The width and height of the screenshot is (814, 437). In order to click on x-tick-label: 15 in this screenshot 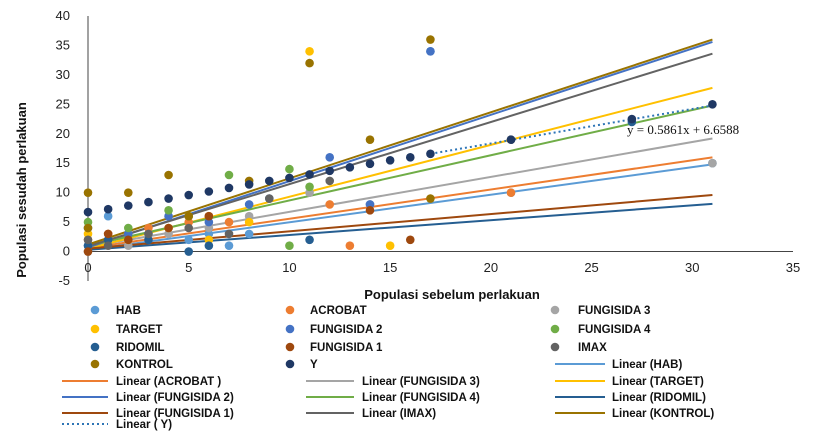, I will do `click(390, 267)`.